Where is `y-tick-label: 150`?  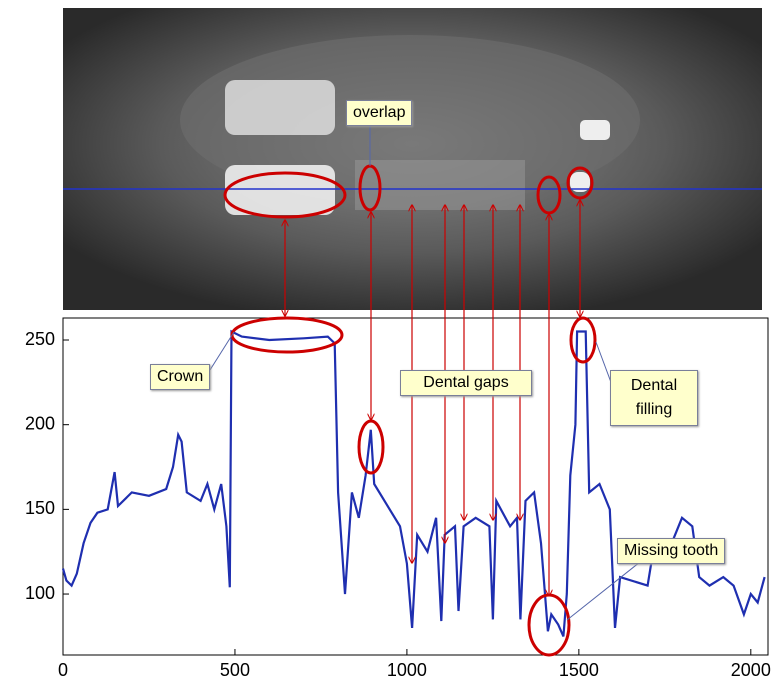
y-tick-label: 150 is located at coordinates (40, 508).